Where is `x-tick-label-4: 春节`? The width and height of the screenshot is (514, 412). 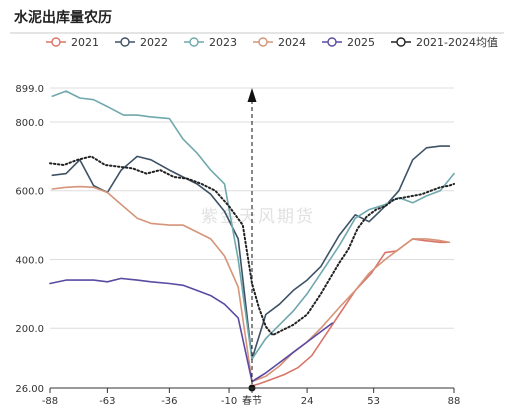 x-tick-label-4: 春节 is located at coordinates (252, 401).